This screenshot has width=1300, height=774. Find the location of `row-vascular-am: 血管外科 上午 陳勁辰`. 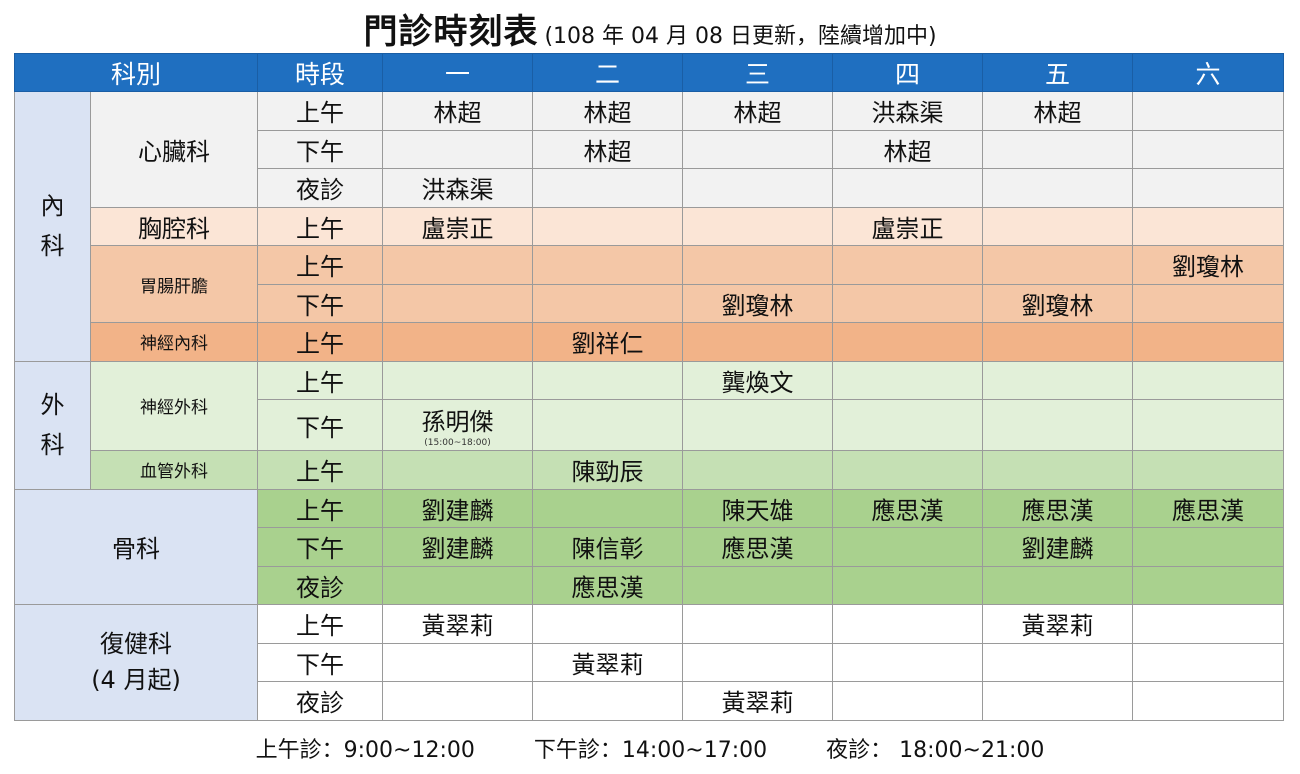

row-vascular-am: 血管外科 上午 陳勁辰 is located at coordinates (649, 470).